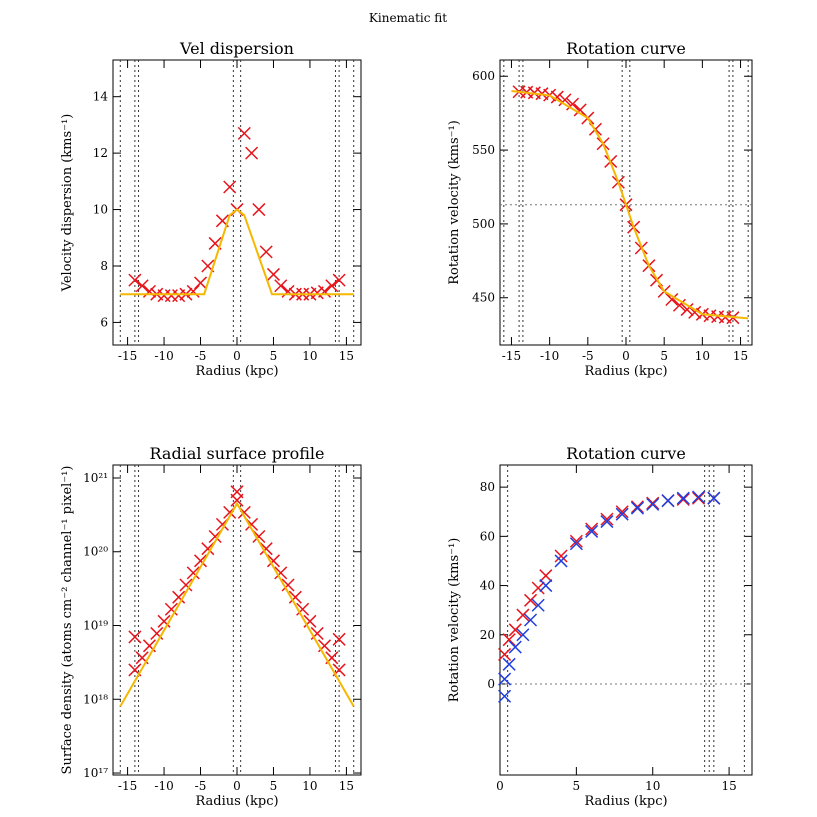  What do you see at coordinates (100, 210) in the screenshot?
I see `y-tick-label: 10` at bounding box center [100, 210].